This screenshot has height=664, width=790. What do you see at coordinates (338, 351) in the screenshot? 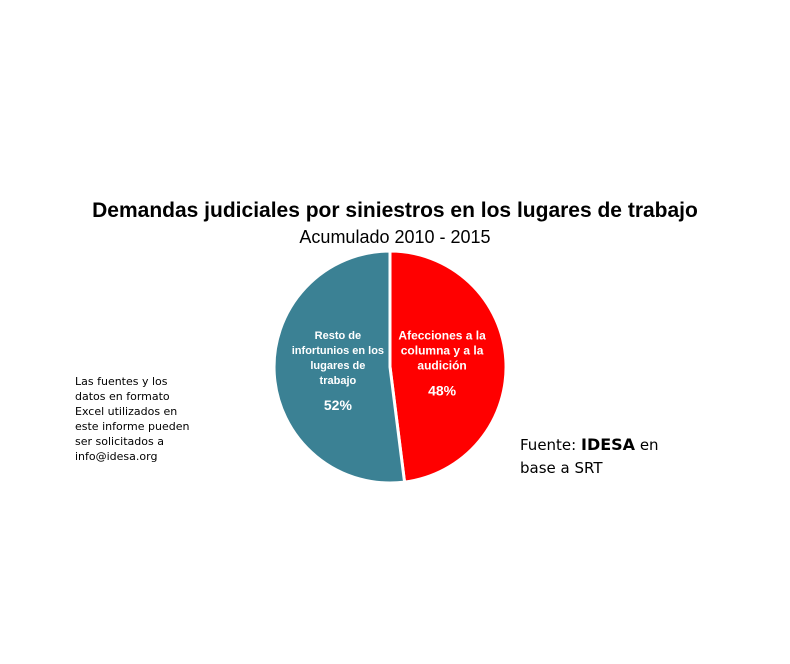
I see `slice-label-line: infortunios en los` at bounding box center [338, 351].